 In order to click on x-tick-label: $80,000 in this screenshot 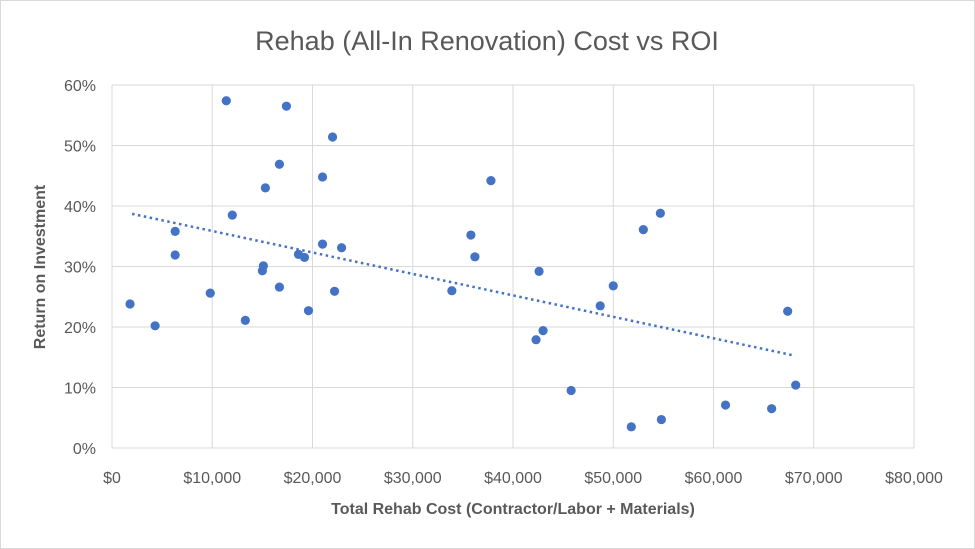, I will do `click(914, 478)`.